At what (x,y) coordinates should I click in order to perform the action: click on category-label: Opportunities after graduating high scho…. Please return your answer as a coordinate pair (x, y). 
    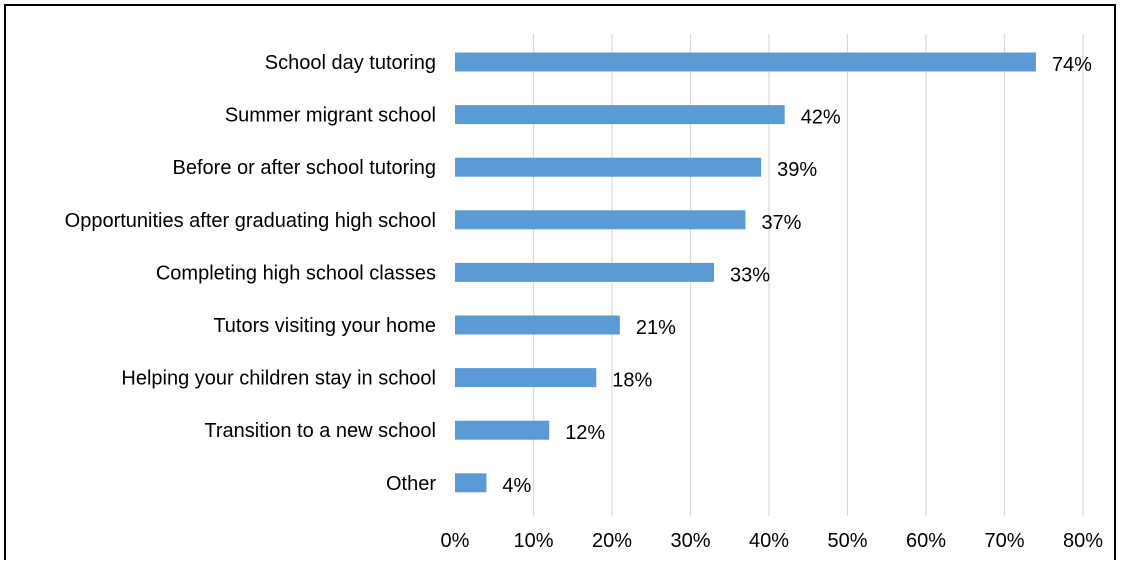
    Looking at the image, I should click on (250, 221).